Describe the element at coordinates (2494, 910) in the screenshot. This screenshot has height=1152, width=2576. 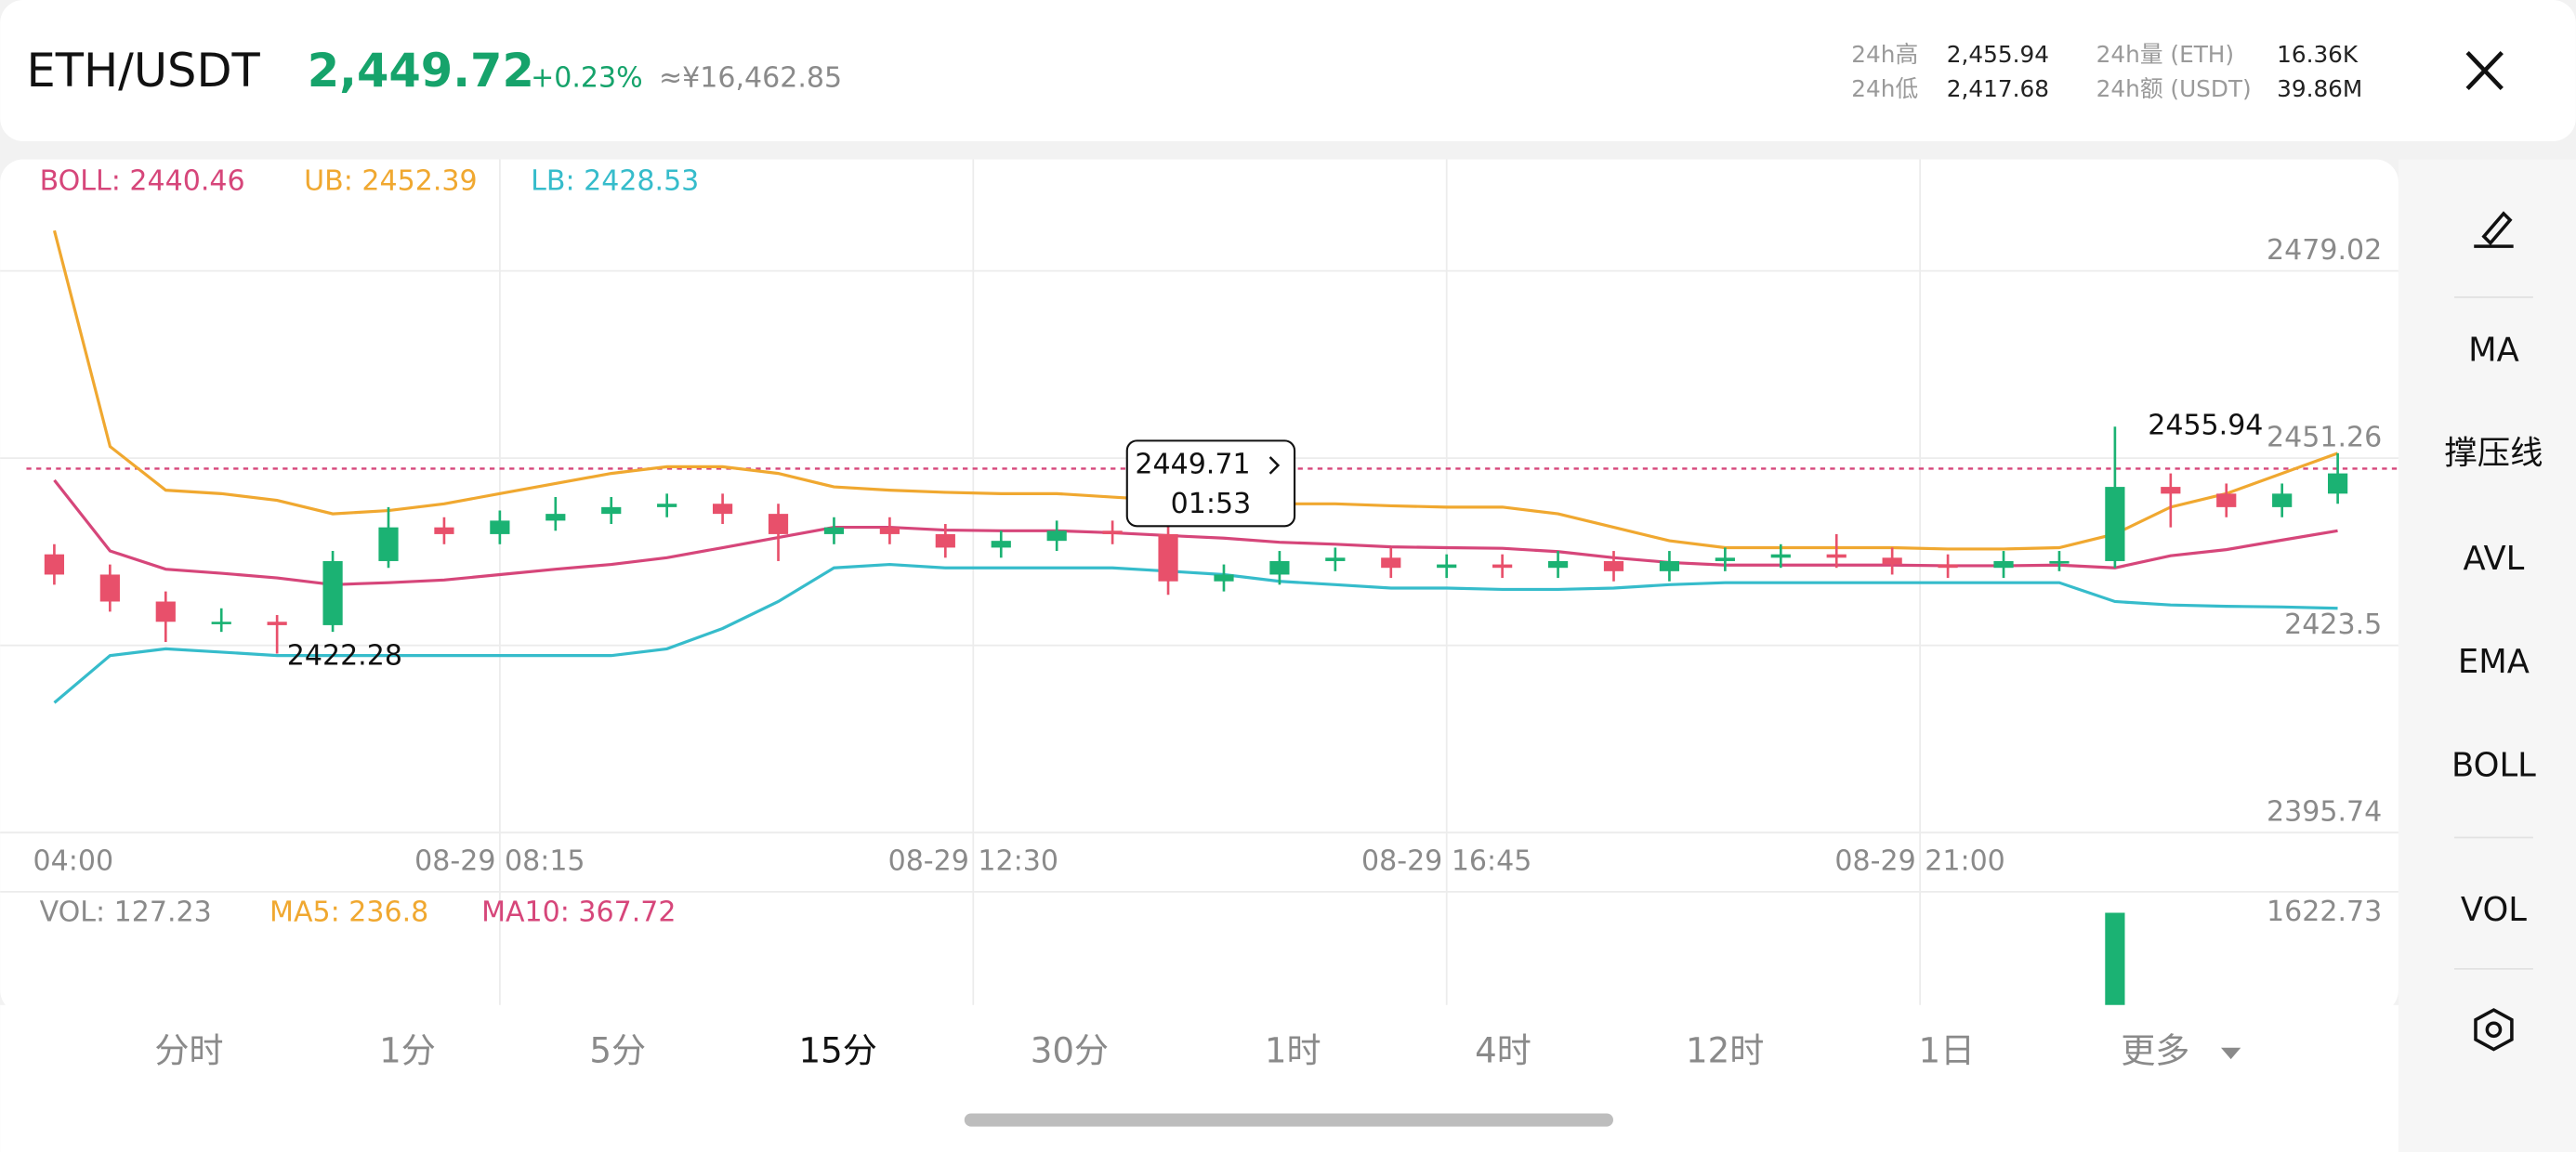
I see `sidebar-item: VOL` at that location.